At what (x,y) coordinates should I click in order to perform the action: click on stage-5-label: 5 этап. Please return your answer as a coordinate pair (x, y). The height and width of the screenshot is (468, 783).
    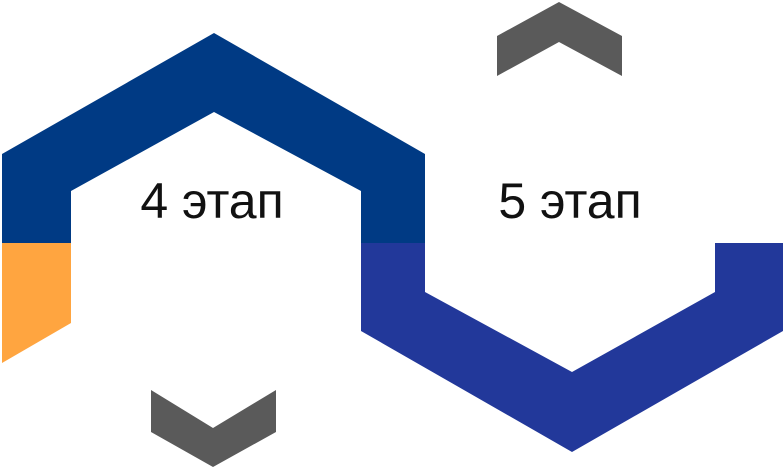
    Looking at the image, I should click on (569, 201).